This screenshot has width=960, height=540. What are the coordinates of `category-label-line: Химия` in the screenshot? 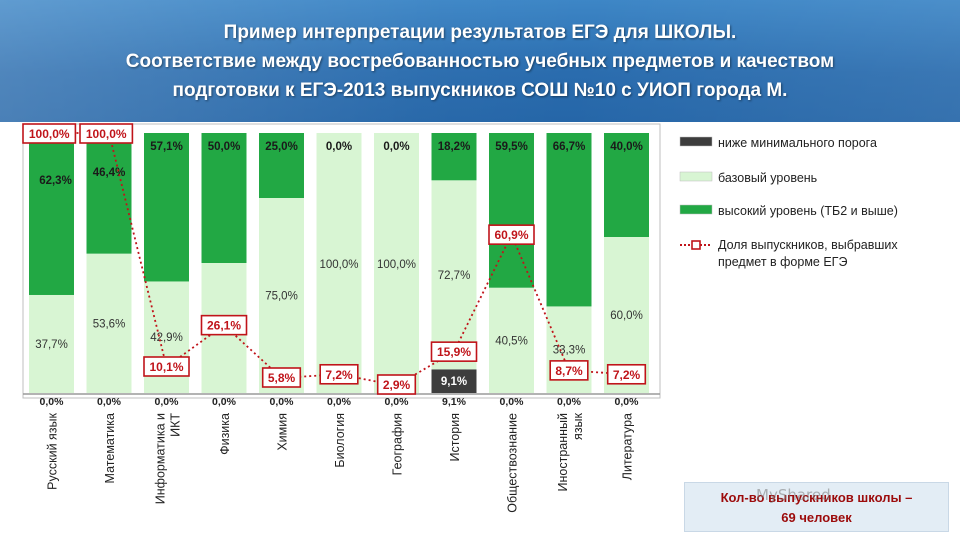 It's located at (283, 432).